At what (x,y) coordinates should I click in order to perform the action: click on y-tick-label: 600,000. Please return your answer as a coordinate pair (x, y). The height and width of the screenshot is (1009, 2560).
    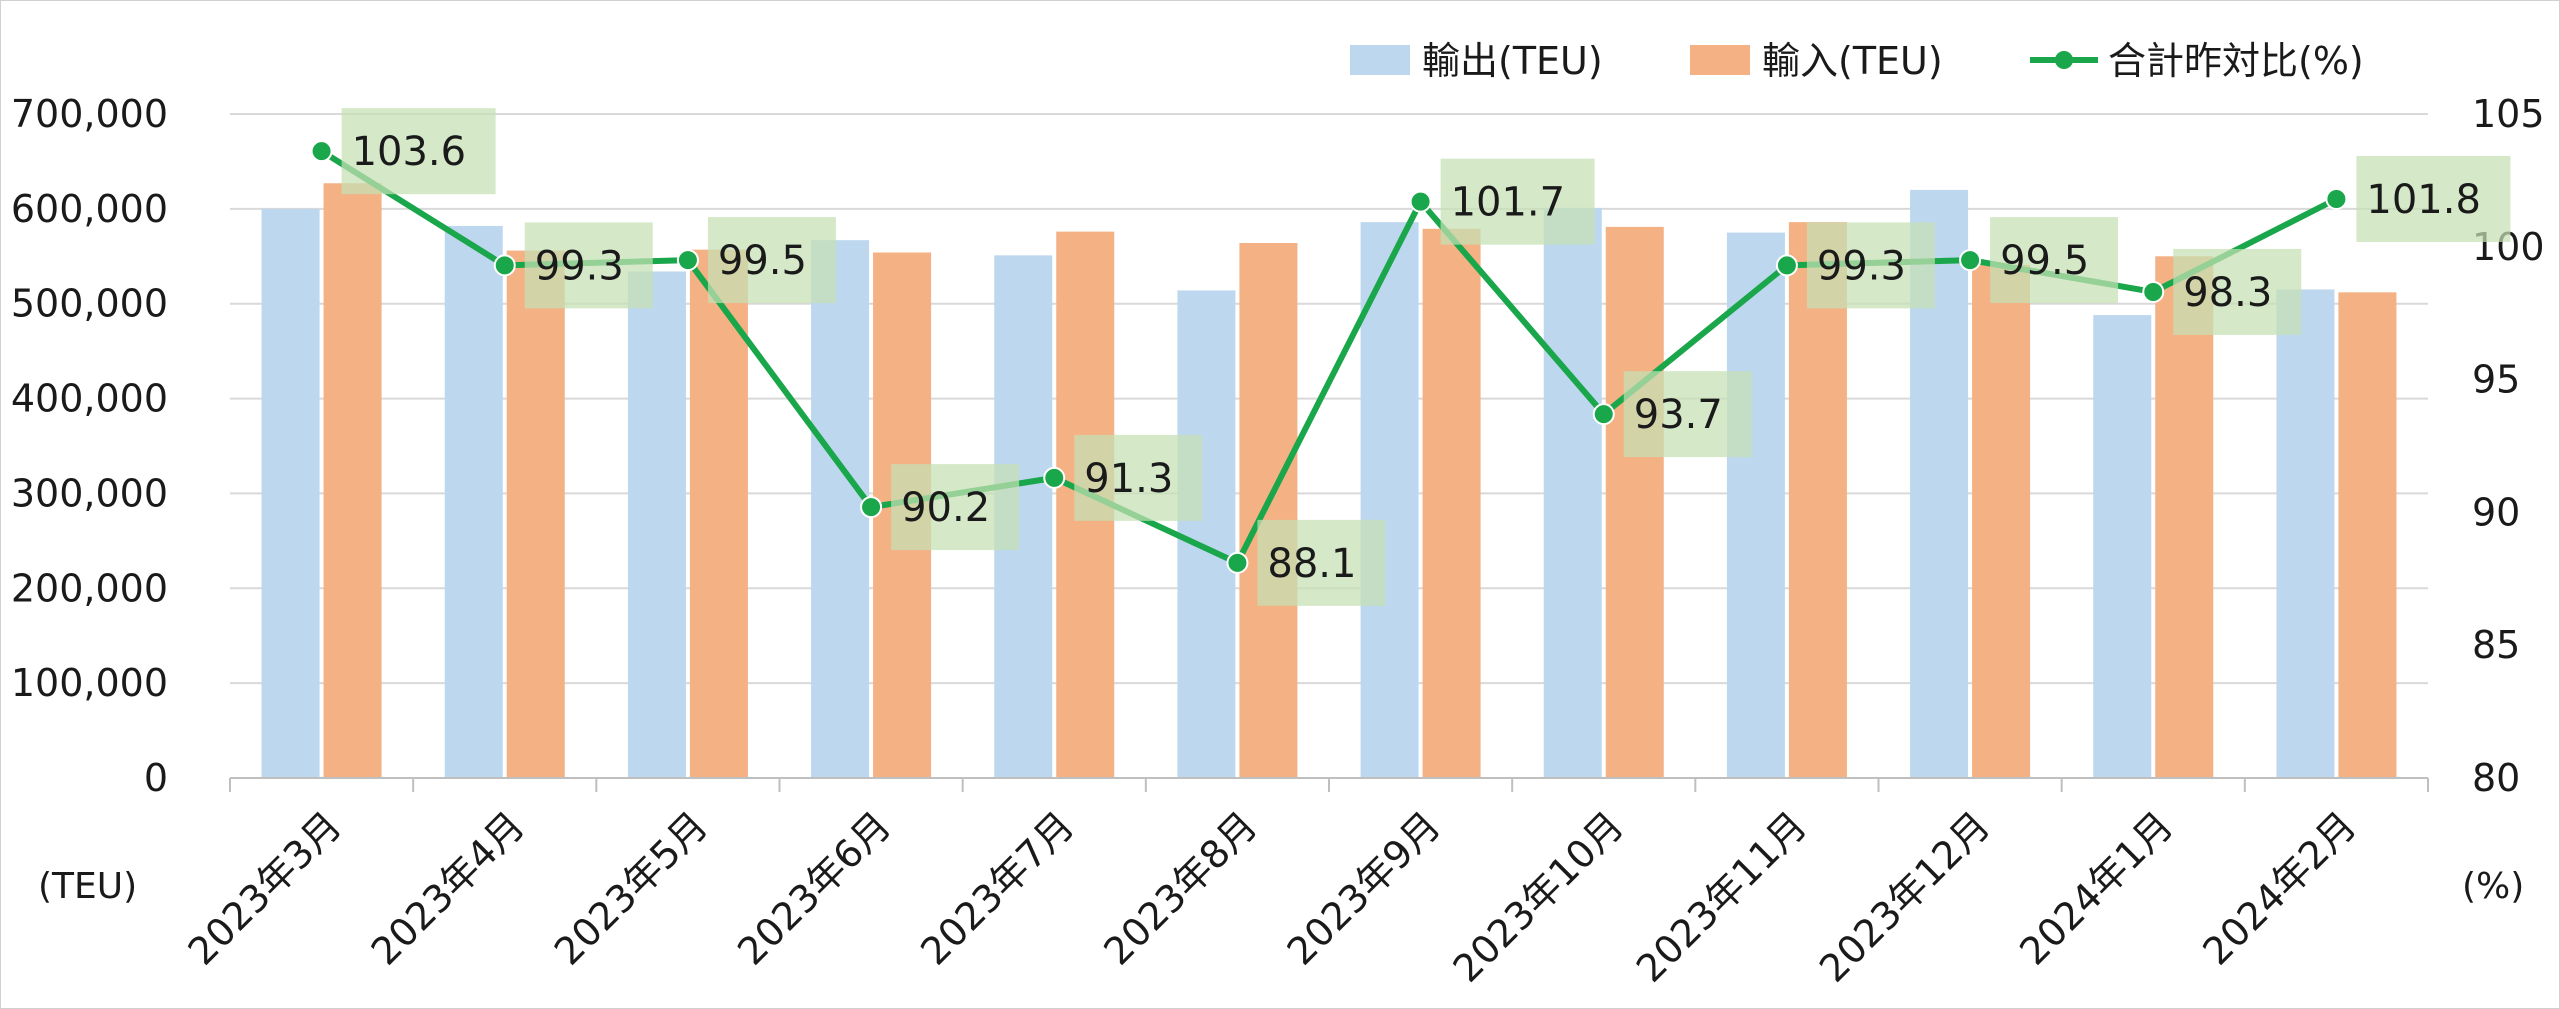
    Looking at the image, I should click on (89, 209).